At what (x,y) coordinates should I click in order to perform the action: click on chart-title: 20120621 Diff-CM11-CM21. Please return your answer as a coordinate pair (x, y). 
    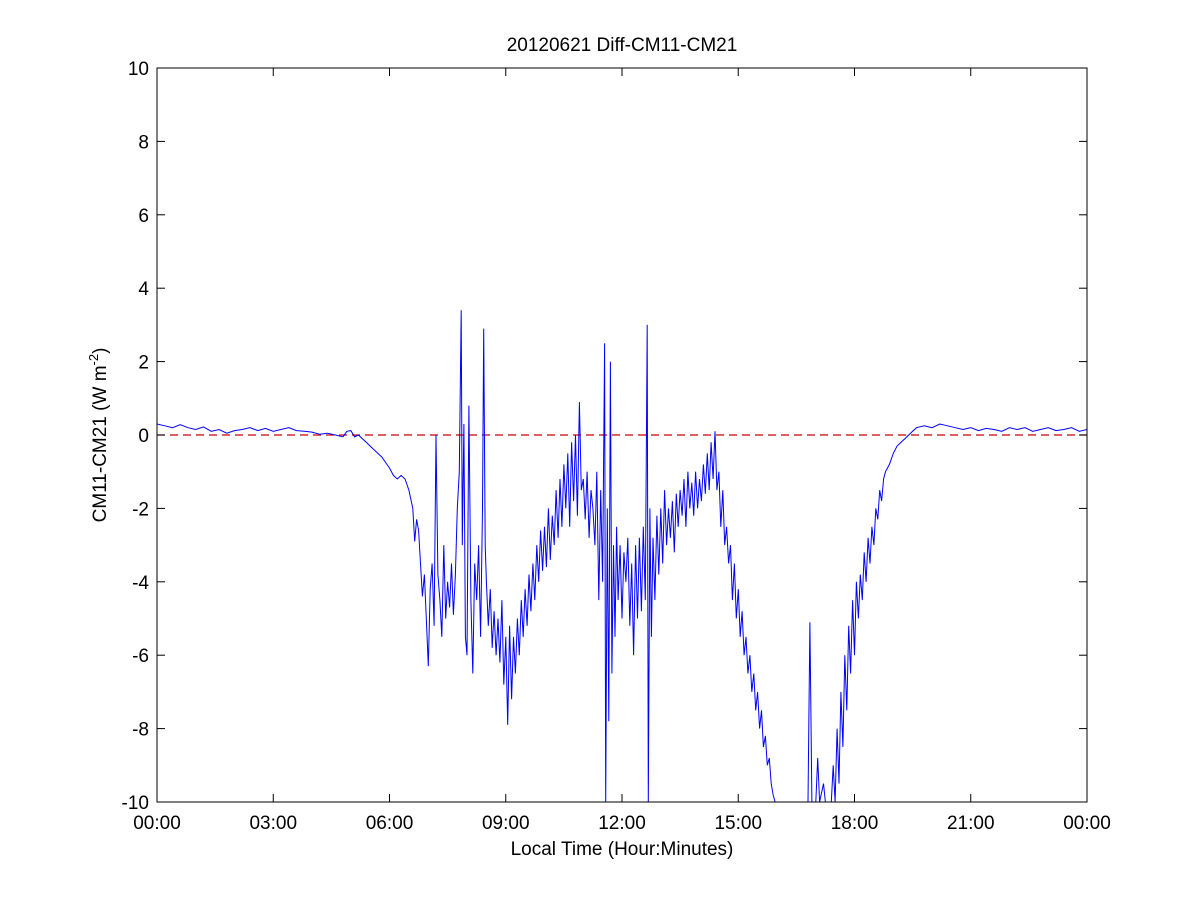
    Looking at the image, I should click on (622, 45).